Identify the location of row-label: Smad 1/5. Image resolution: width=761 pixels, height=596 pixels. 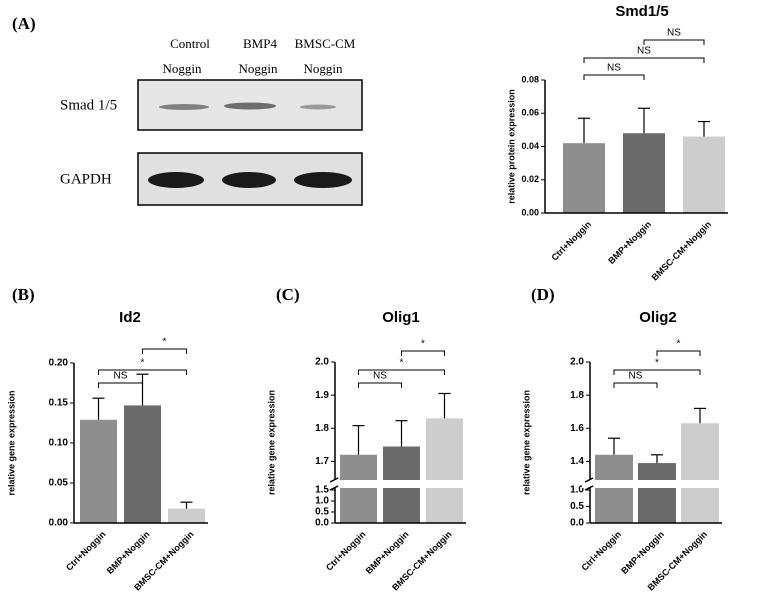
(88, 105).